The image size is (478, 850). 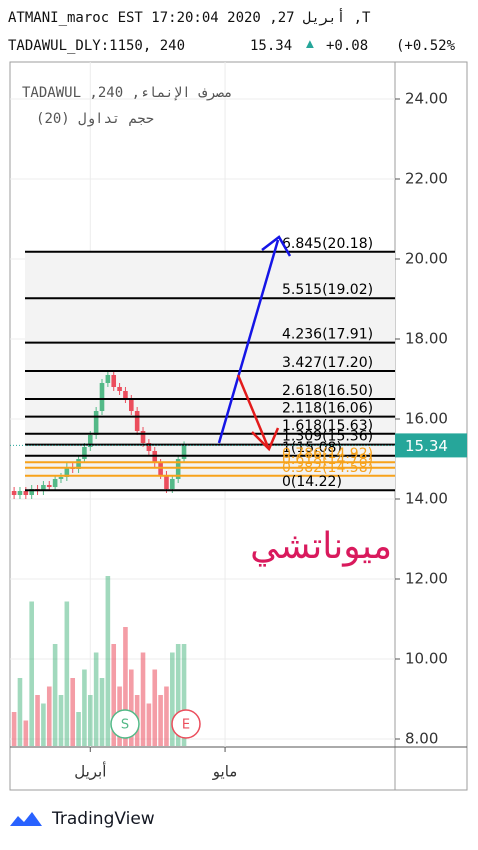 What do you see at coordinates (271, 46) in the screenshot?
I see `header-price: 15.34` at bounding box center [271, 46].